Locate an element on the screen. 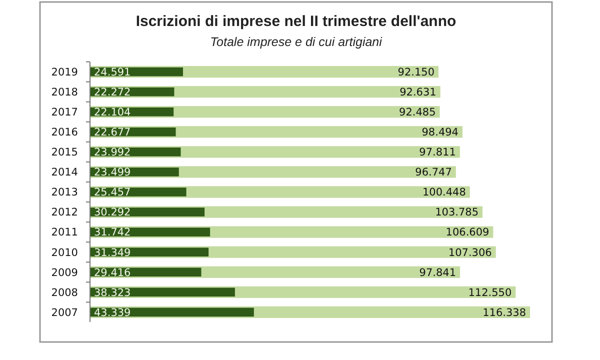 The width and height of the screenshot is (600, 360). y-tick-label: 2010 is located at coordinates (64, 252).